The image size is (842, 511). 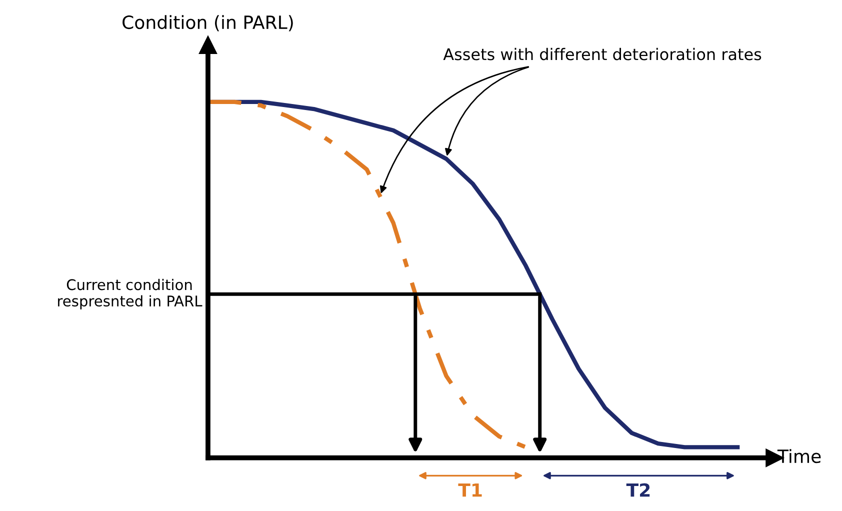 I want to click on text: T2, so click(x=638, y=490).